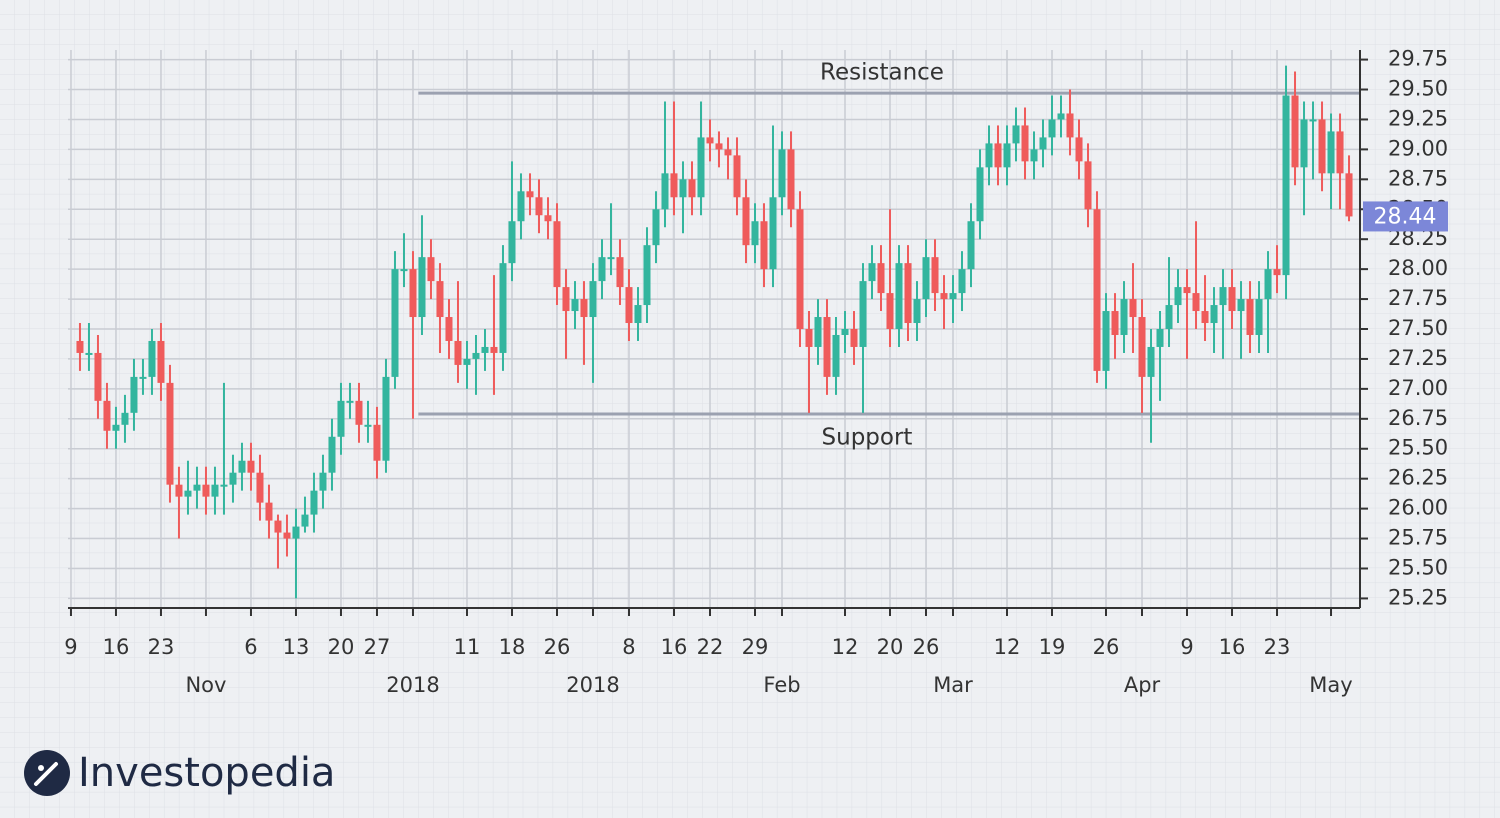 This screenshot has height=818, width=1500. What do you see at coordinates (377, 647) in the screenshot?
I see `x-tick-label: 27` at bounding box center [377, 647].